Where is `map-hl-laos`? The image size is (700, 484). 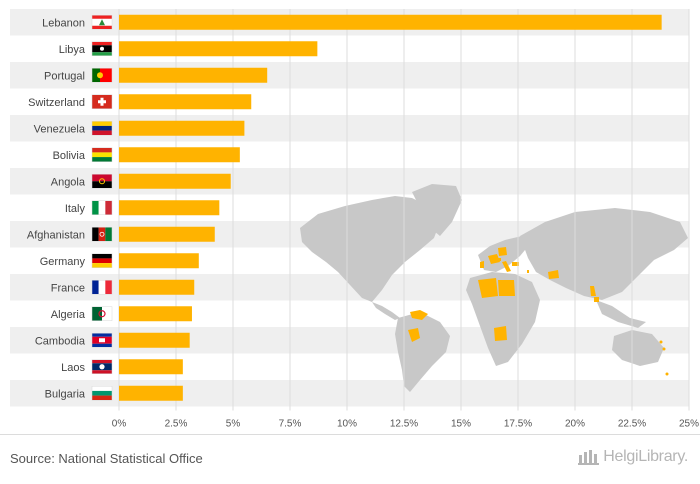 map-hl-laos is located at coordinates (593, 291).